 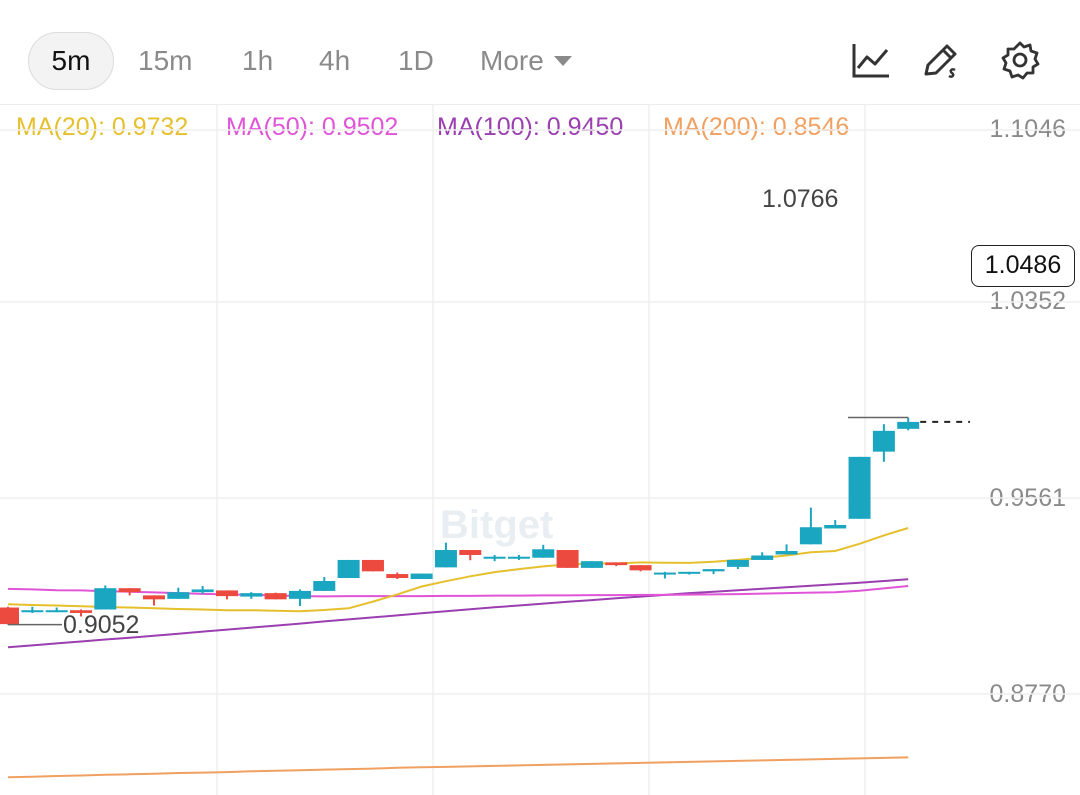 What do you see at coordinates (165, 60) in the screenshot?
I see `timeframe-15m-button: 15m` at bounding box center [165, 60].